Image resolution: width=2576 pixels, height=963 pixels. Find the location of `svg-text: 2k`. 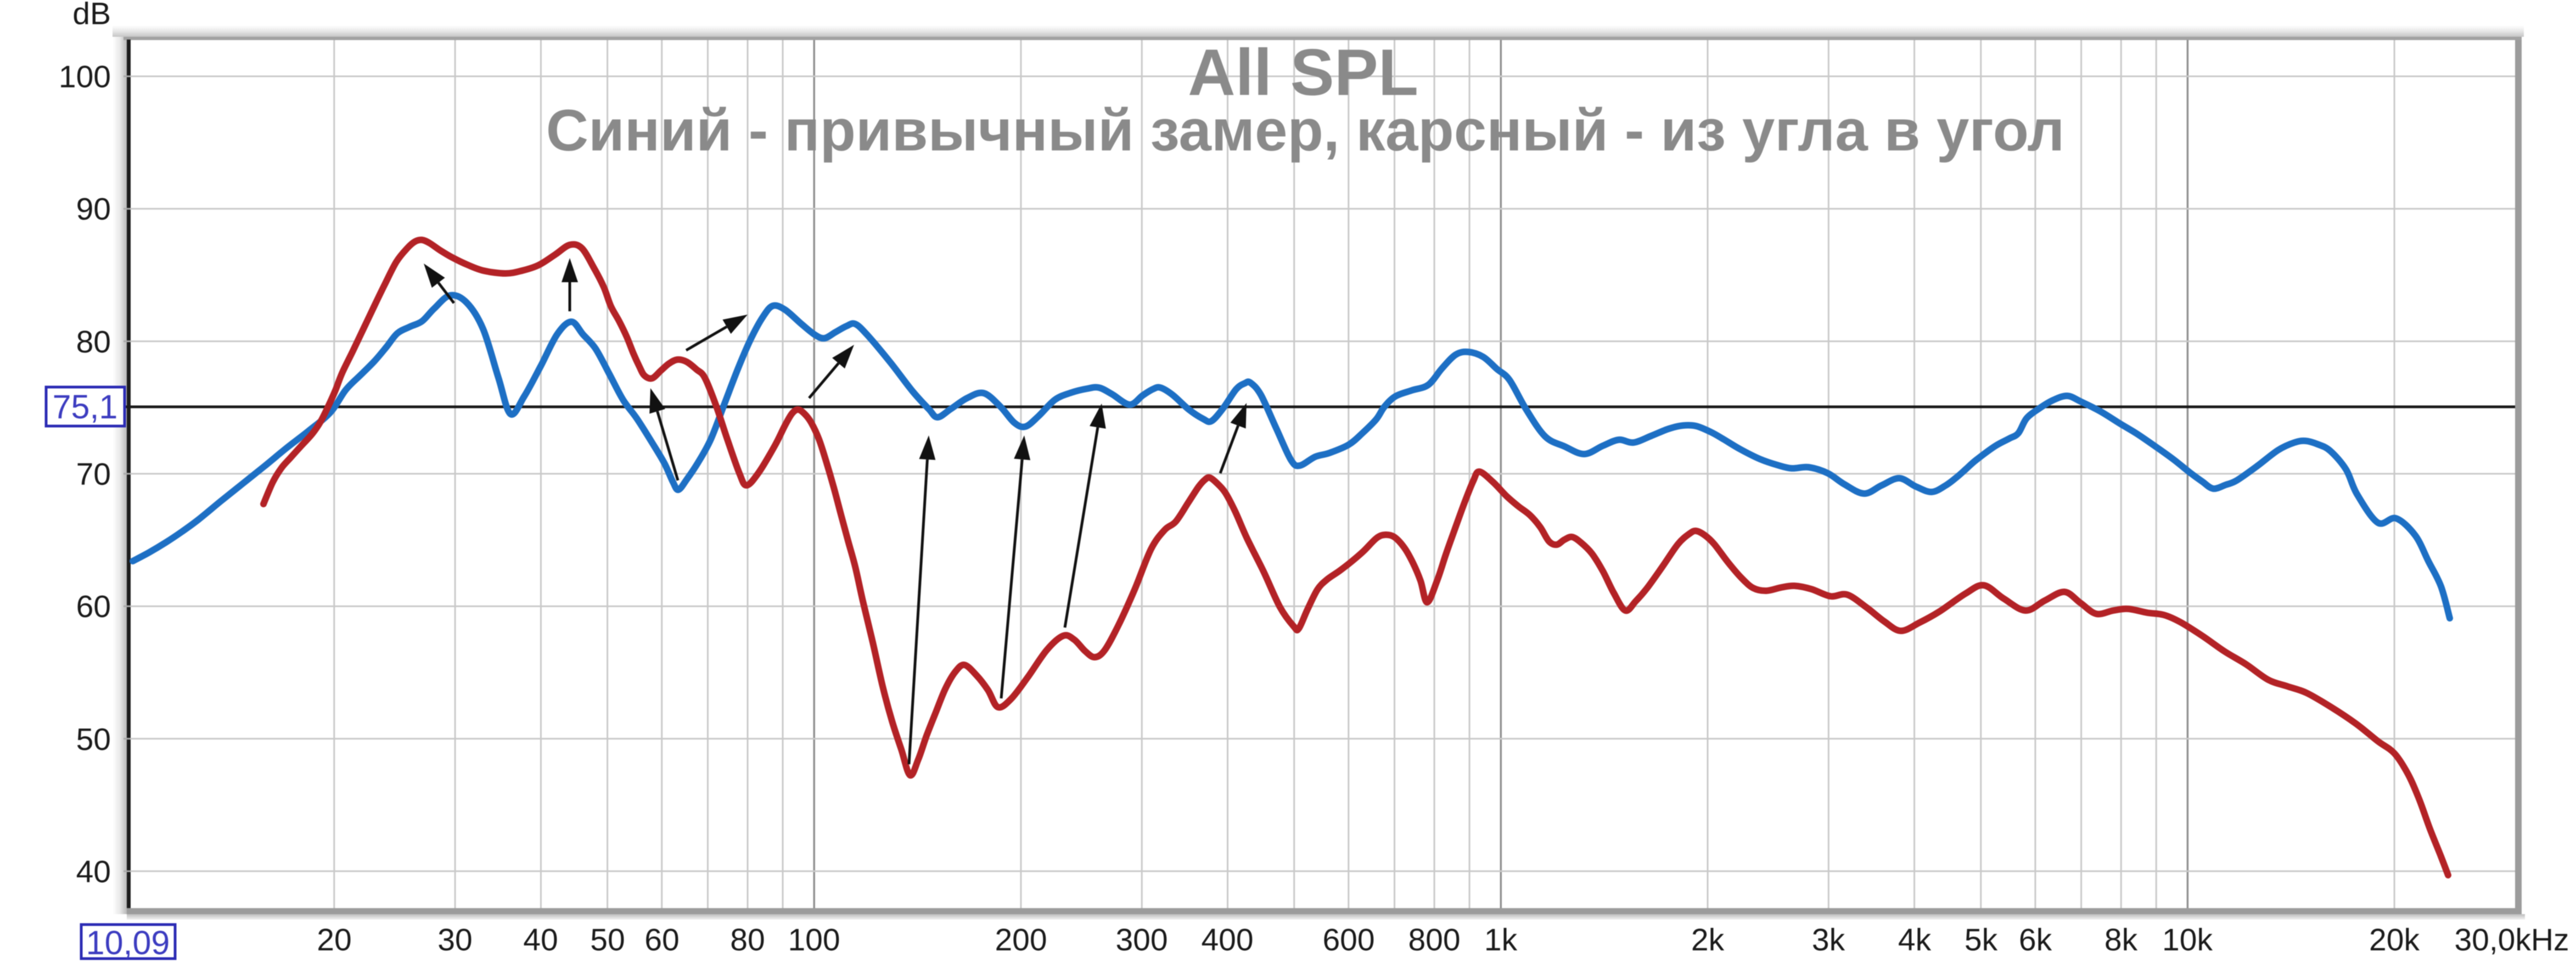

svg-text: 2k is located at coordinates (1708, 940).